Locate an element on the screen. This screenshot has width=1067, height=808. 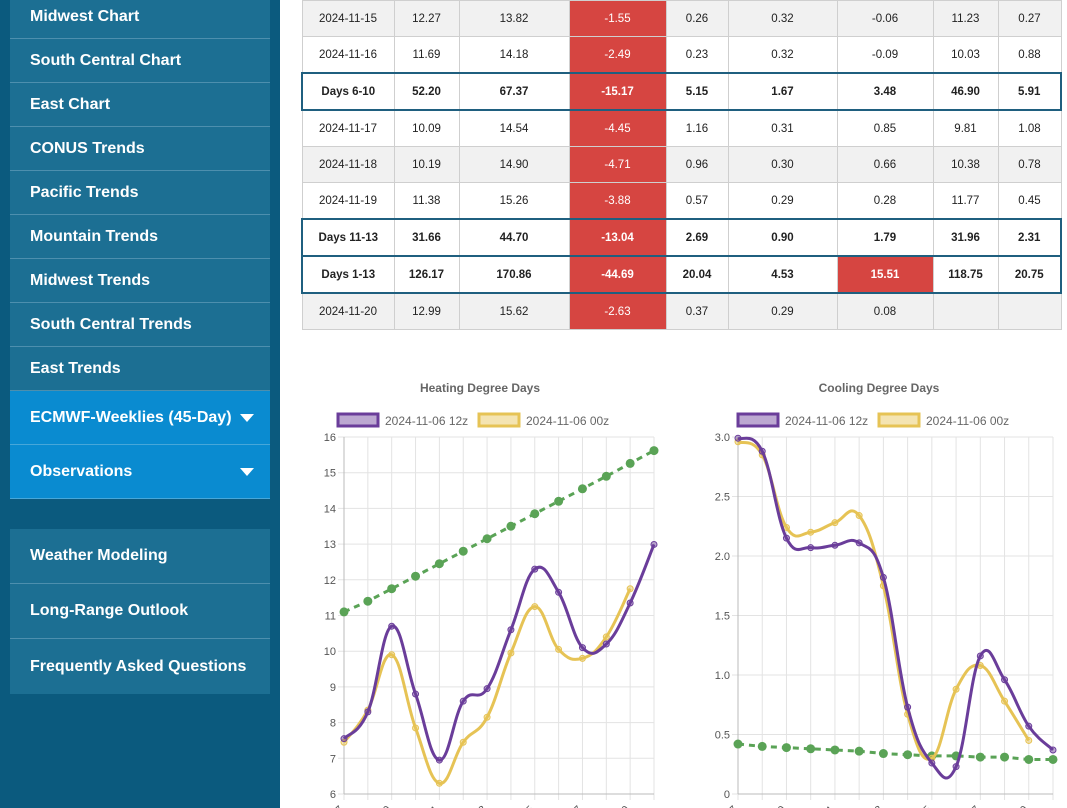
sidebar-item-weather-modeling: Weather Modeling is located at coordinates (140, 556).